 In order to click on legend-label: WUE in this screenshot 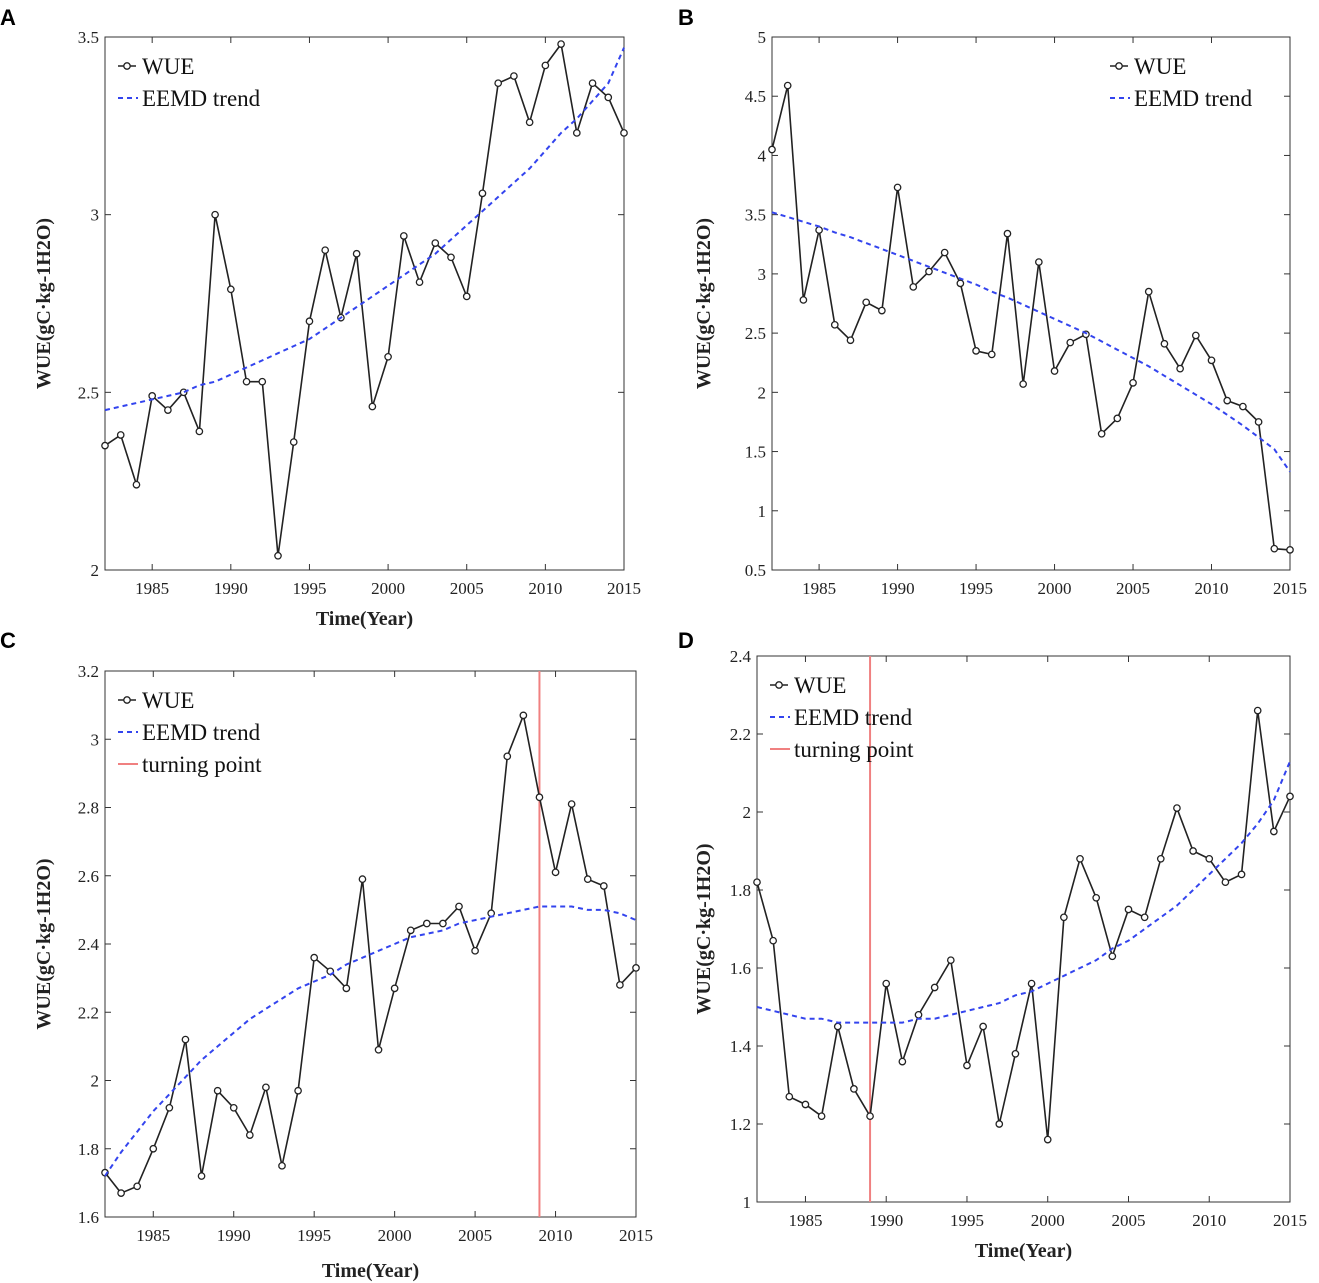, I will do `click(1160, 66)`.